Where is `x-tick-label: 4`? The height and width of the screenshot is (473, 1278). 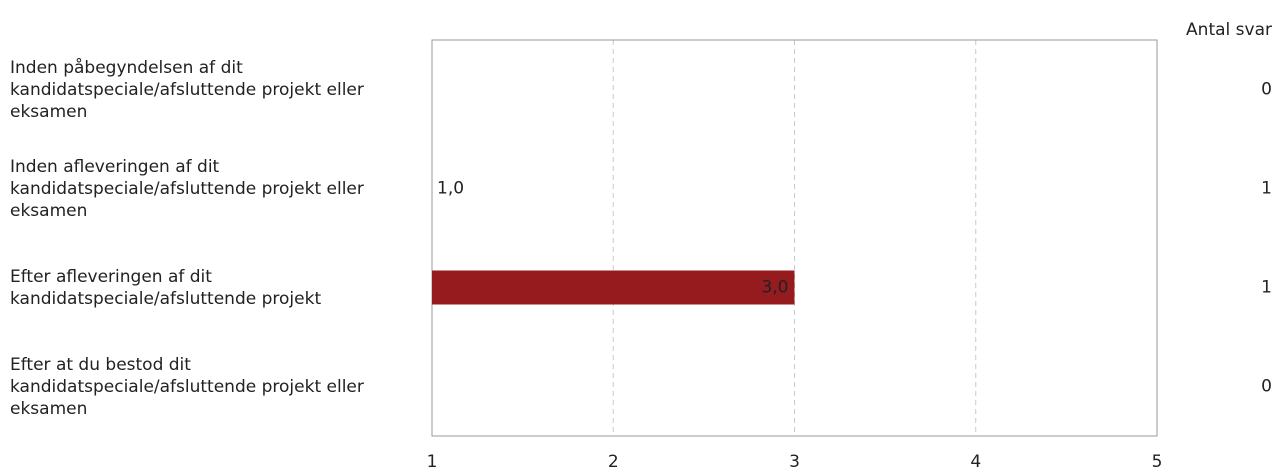 x-tick-label: 4 is located at coordinates (975, 462).